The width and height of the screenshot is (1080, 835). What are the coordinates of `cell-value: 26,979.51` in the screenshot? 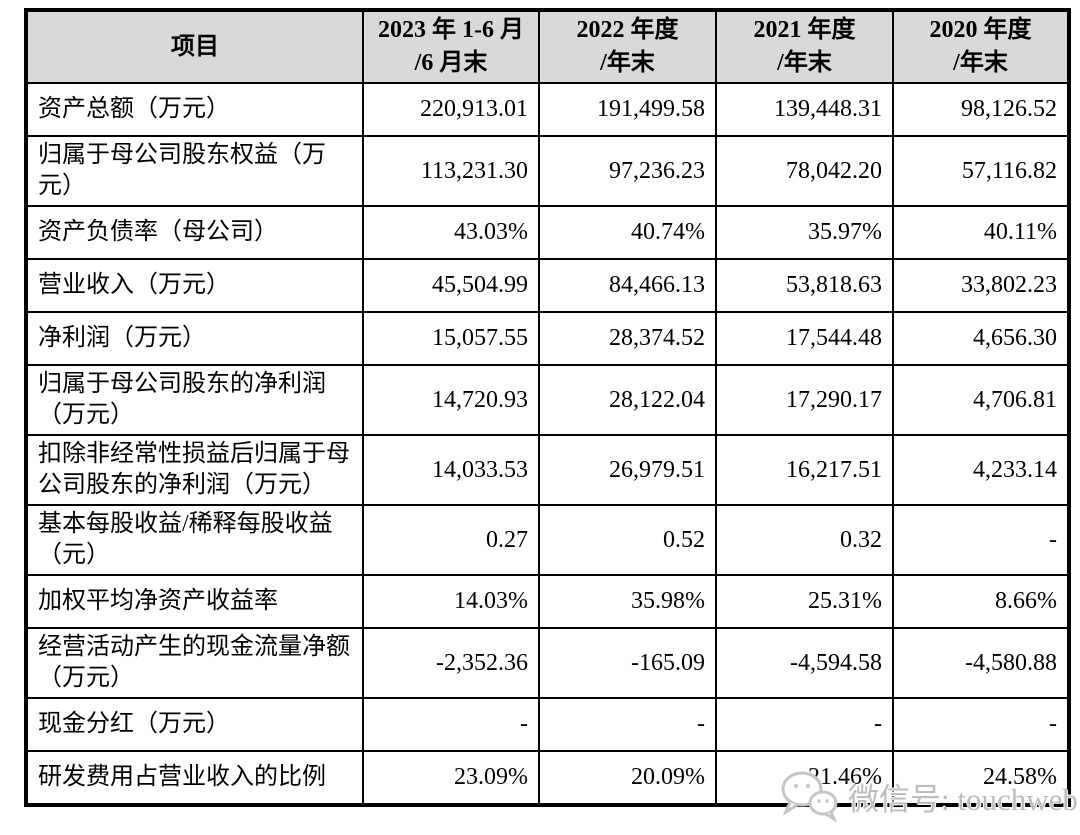 It's located at (627, 470).